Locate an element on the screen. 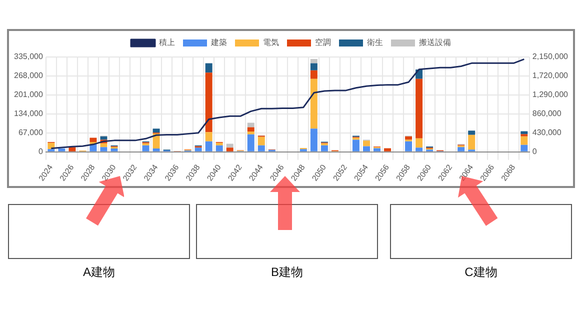  y2-tick-label: 2,150,000 is located at coordinates (550, 57).